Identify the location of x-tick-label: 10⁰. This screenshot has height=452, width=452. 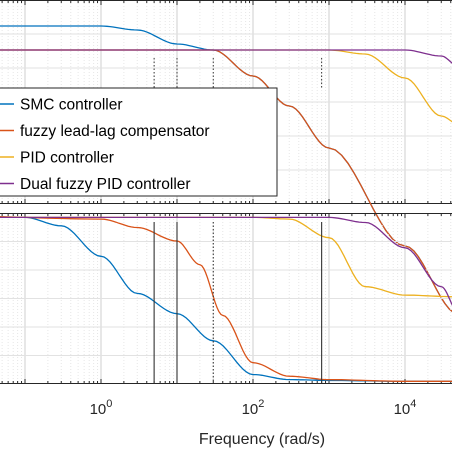
(101, 408).